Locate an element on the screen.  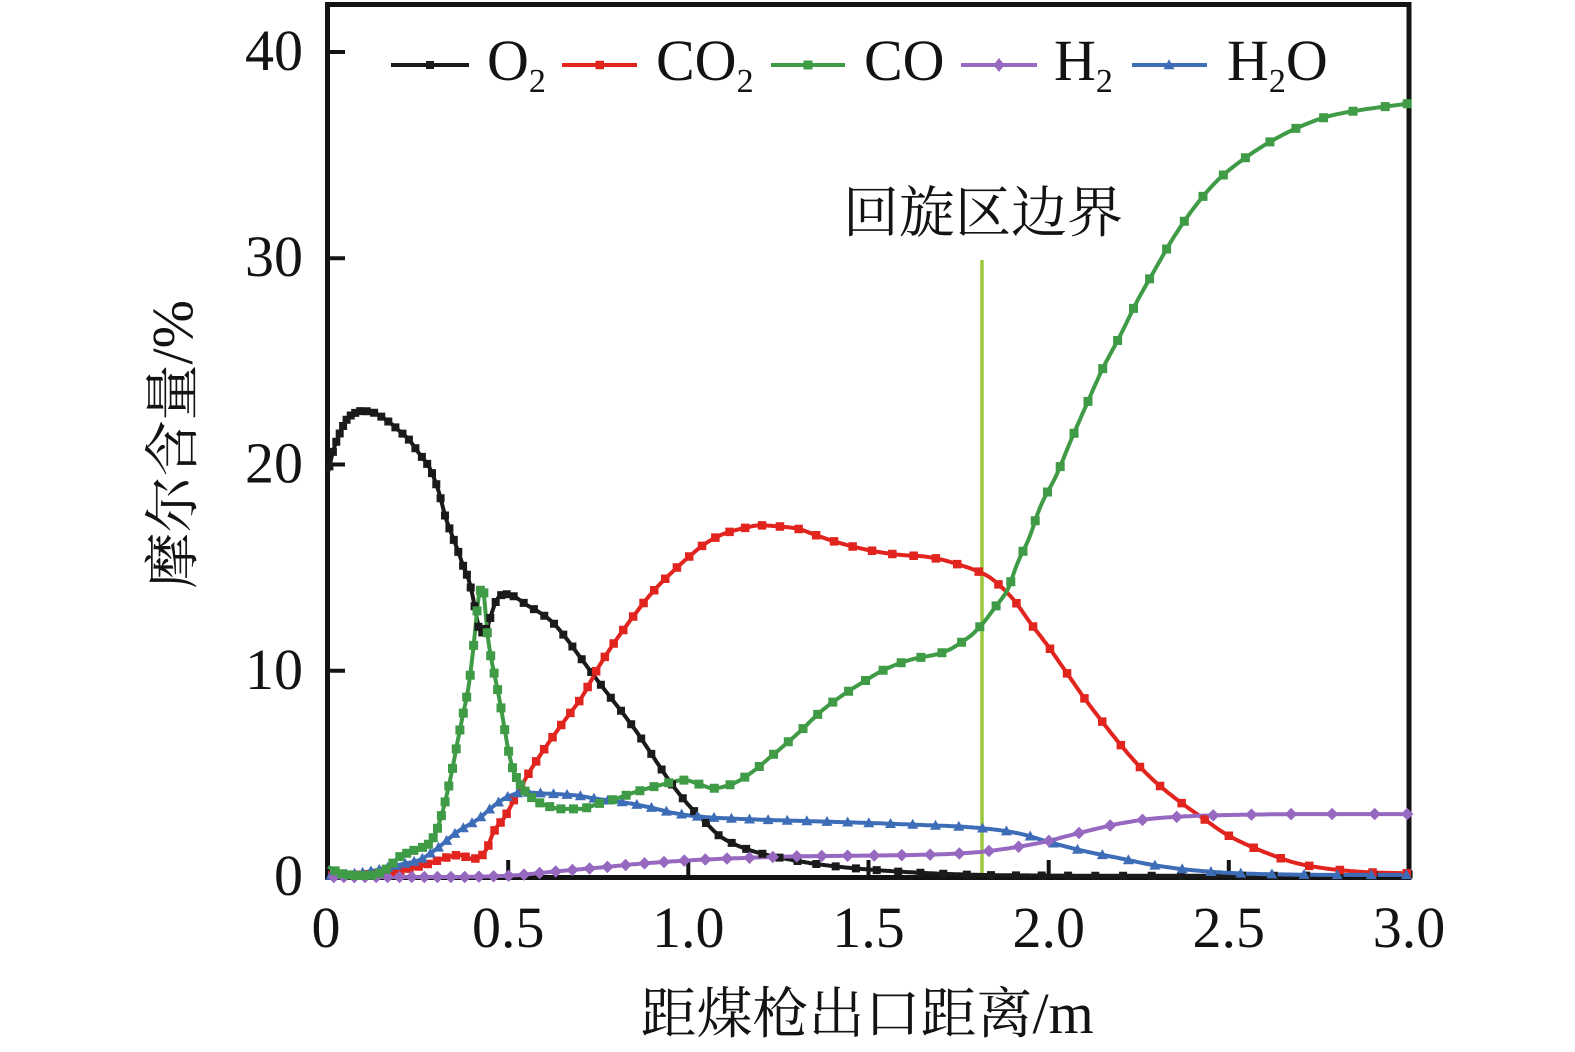
svg-text: 2.0 is located at coordinates (1048, 927).